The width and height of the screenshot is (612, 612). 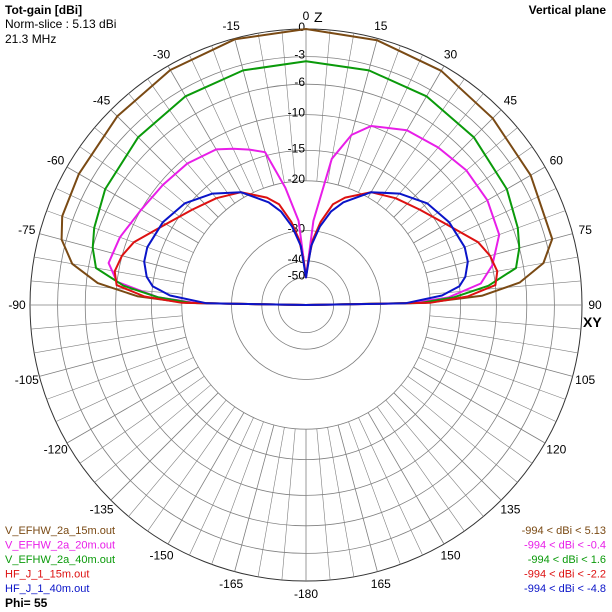 What do you see at coordinates (60, 546) in the screenshot?
I see `legend-series-name: V_EFHW_2a_20m.out` at bounding box center [60, 546].